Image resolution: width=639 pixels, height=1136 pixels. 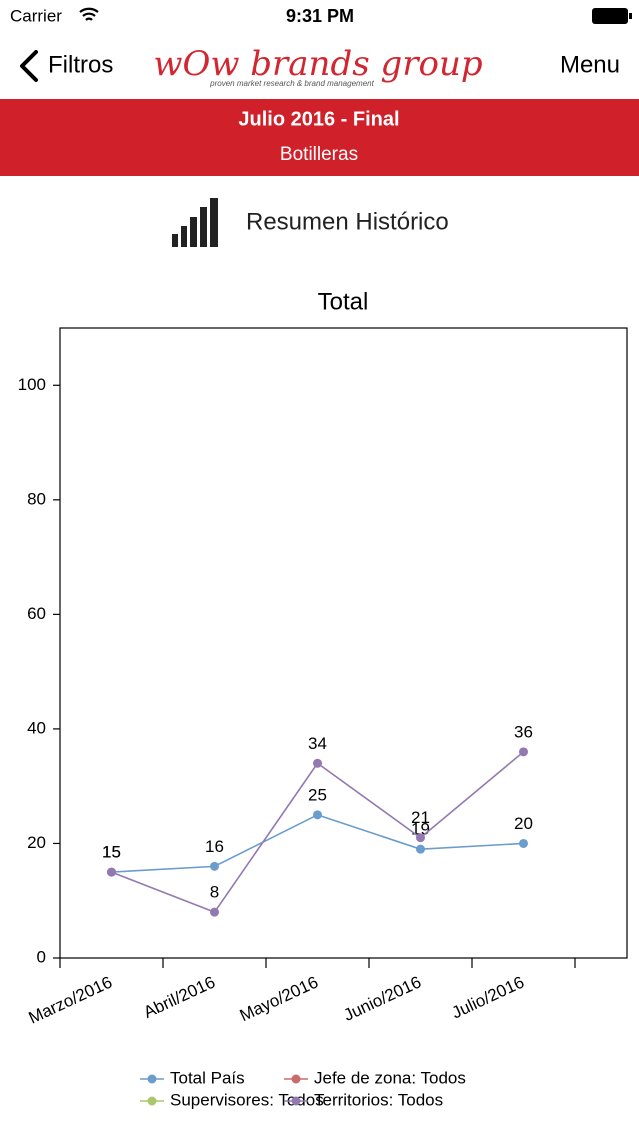 I want to click on banner-title: Julio 2016 - Final, so click(x=318, y=119).